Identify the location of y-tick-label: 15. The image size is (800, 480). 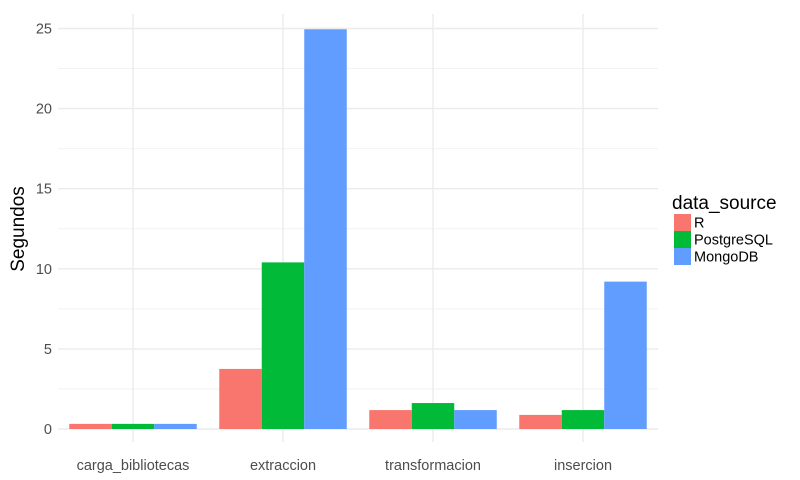
(44, 190).